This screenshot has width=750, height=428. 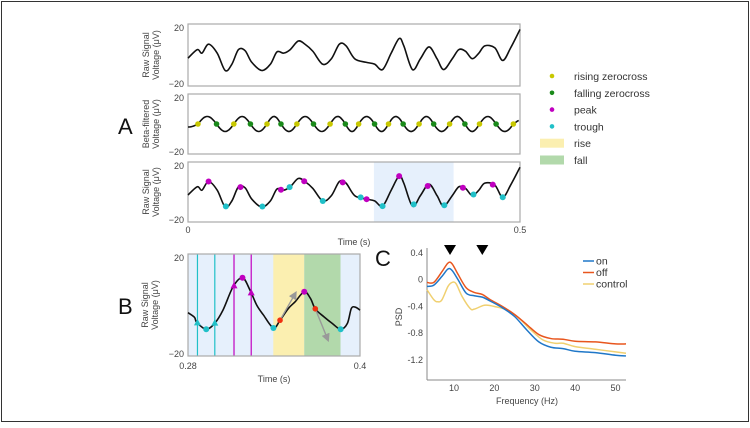 What do you see at coordinates (179, 258) in the screenshot?
I see `b-raw-ytick-top: 20` at bounding box center [179, 258].